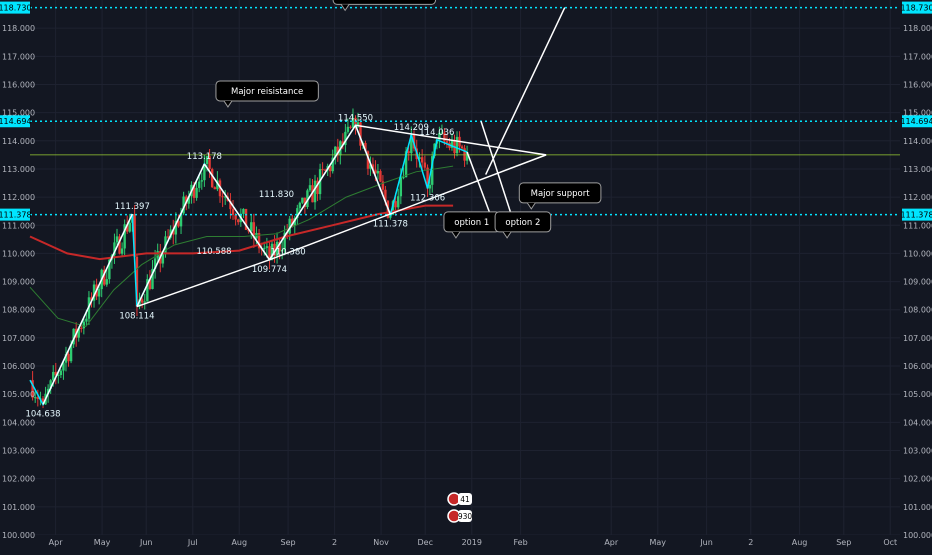 This screenshot has height=555, width=932. I want to click on price-point-label: 108.114, so click(136, 317).